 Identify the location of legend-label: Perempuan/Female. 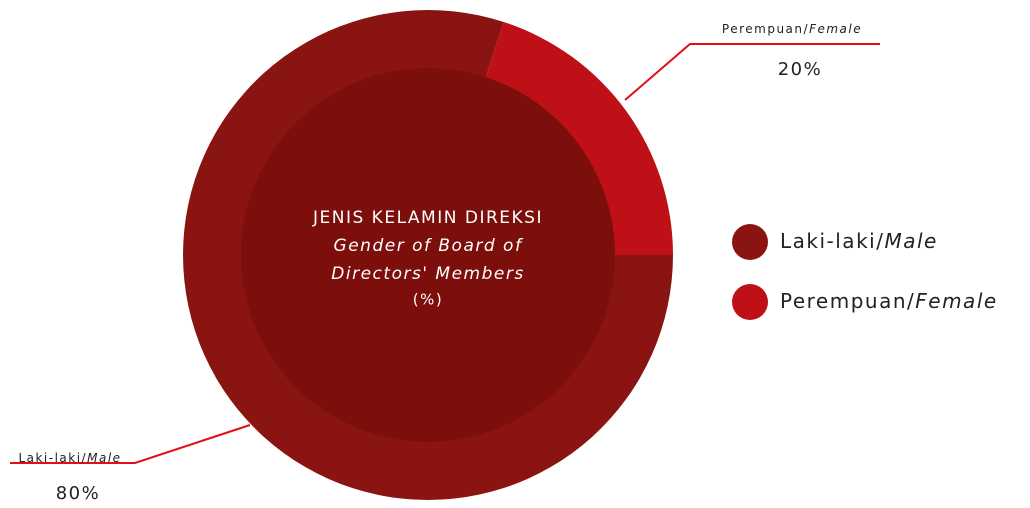
(889, 301).